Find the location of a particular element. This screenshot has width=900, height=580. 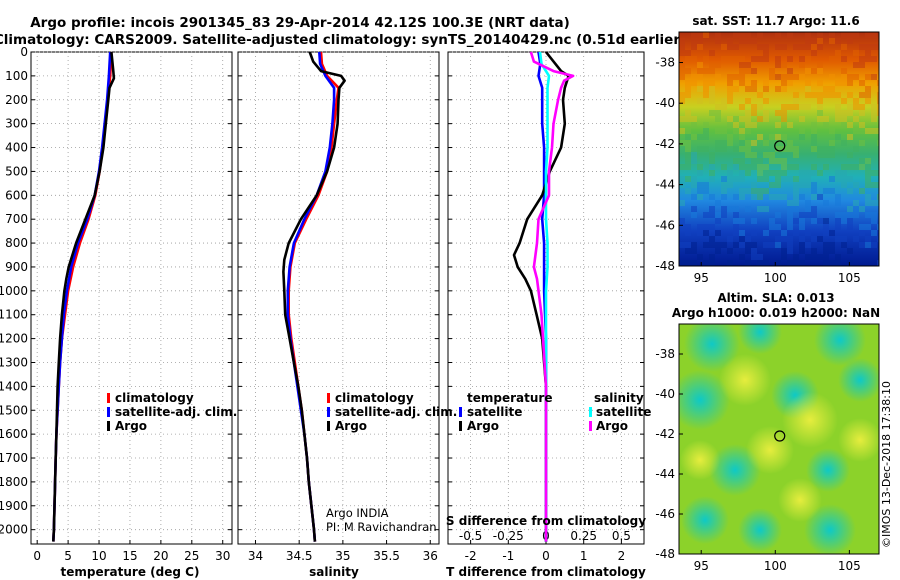

imos-watermark: ©IMOS 13-Dec-2018 17:38:10 is located at coordinates (886, 464).